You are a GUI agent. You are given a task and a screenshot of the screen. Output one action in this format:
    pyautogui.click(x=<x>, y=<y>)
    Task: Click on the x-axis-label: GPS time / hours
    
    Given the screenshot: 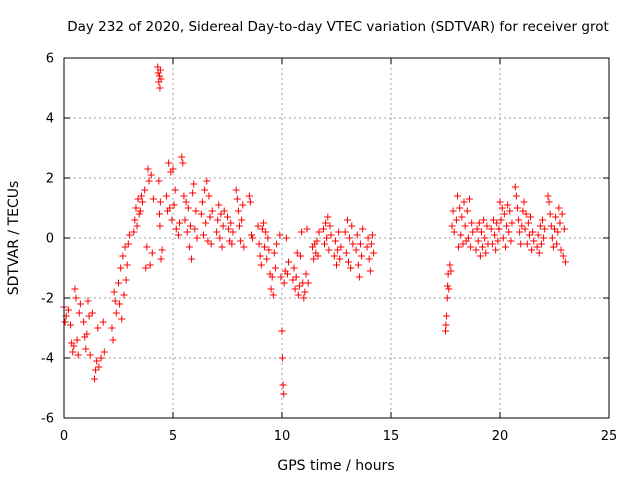 What is the action you would take?
    pyautogui.click(x=335, y=466)
    